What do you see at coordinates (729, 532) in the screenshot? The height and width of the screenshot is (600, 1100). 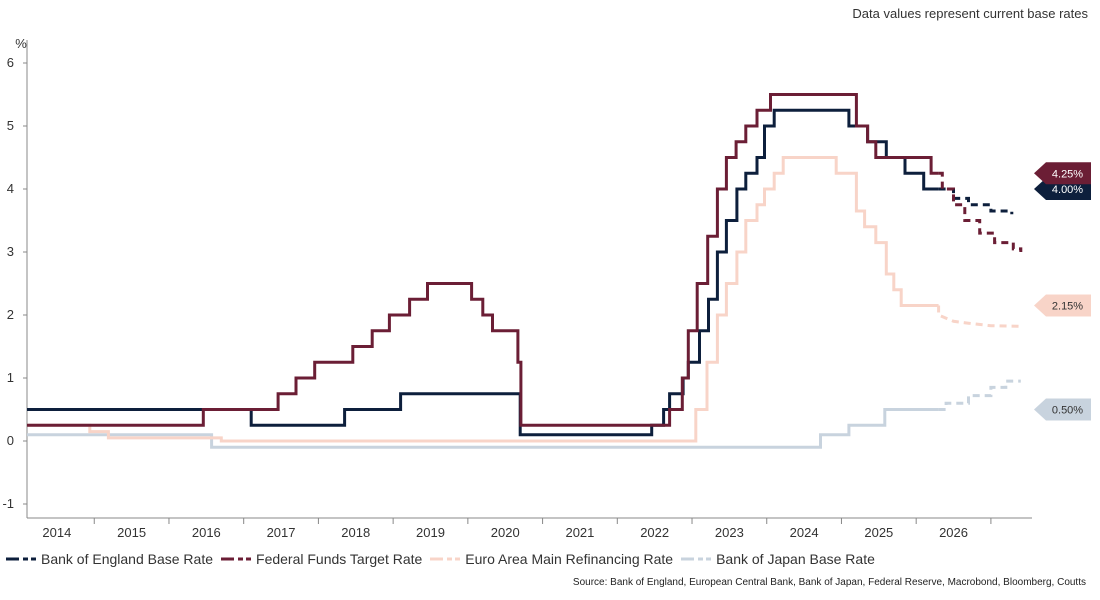 I see `x-tick-label: 2023` at bounding box center [729, 532].